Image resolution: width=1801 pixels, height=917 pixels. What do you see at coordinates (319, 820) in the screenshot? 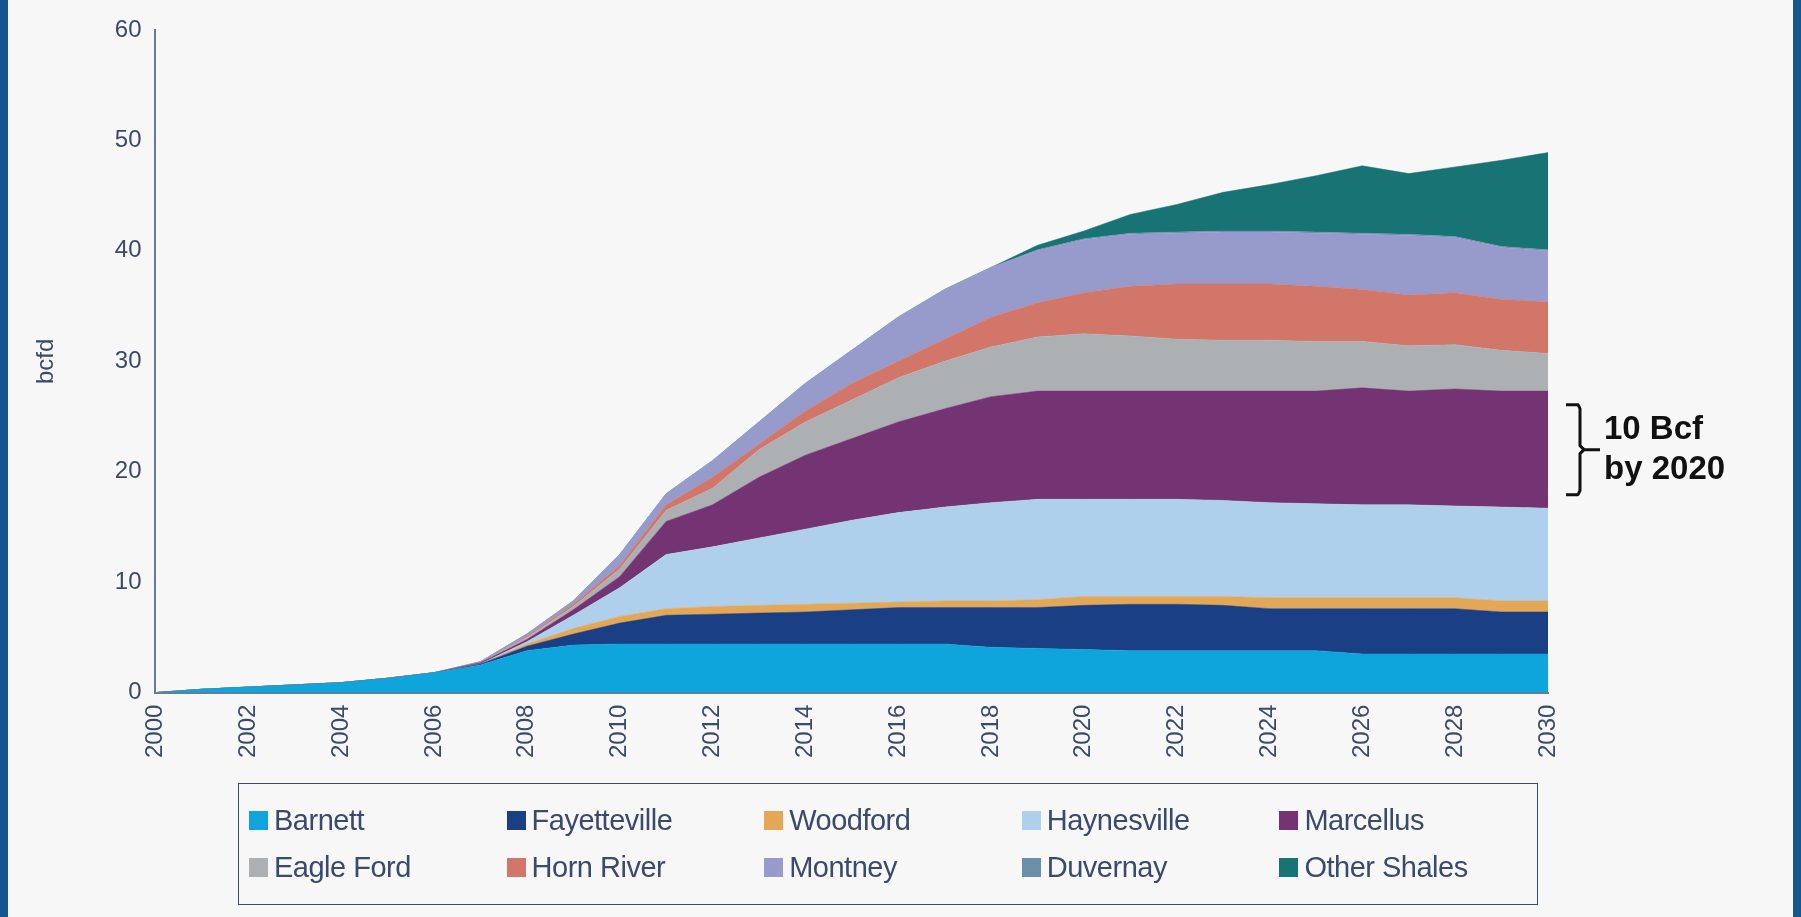
I see `legend-label: Barnett` at bounding box center [319, 820].